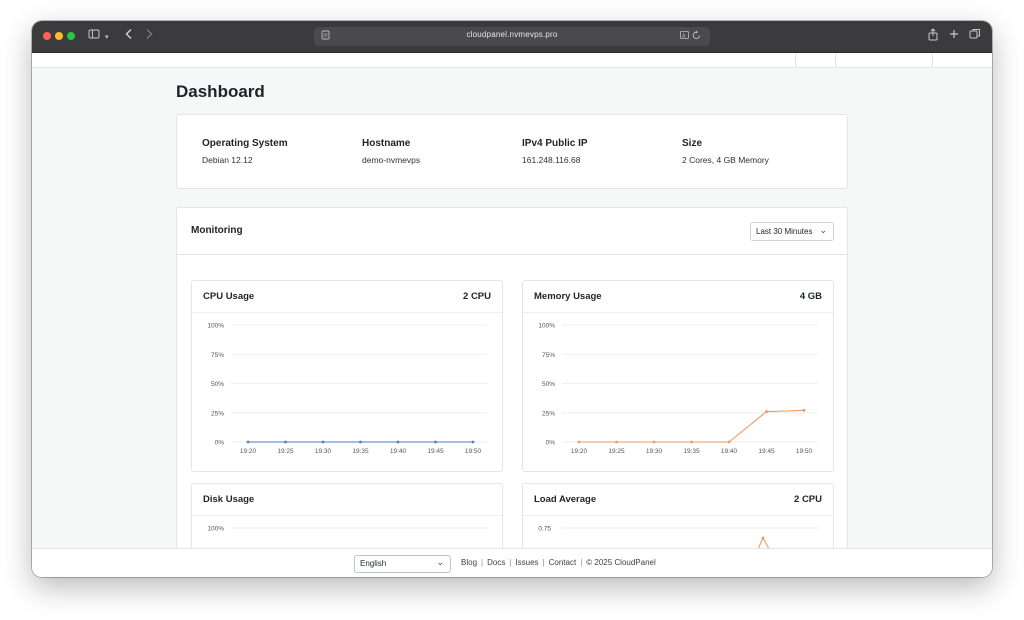 This screenshot has width=1024, height=620. What do you see at coordinates (347, 297) in the screenshot?
I see `chart-header: CPU Usage 2 CPU` at bounding box center [347, 297].